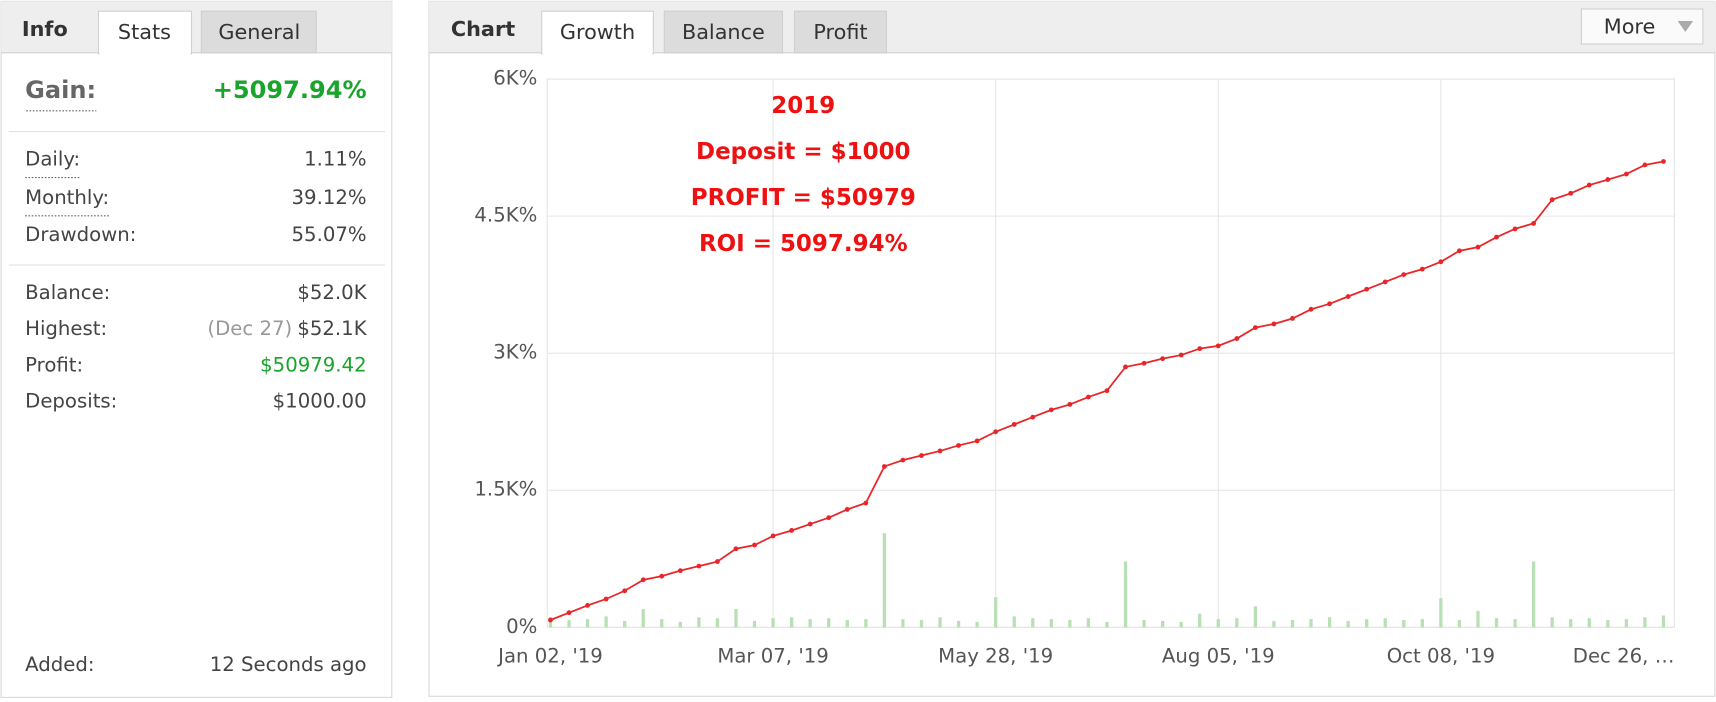 The height and width of the screenshot is (702, 1716). I want to click on annotation: ROI = 5097.94%, so click(803, 244).